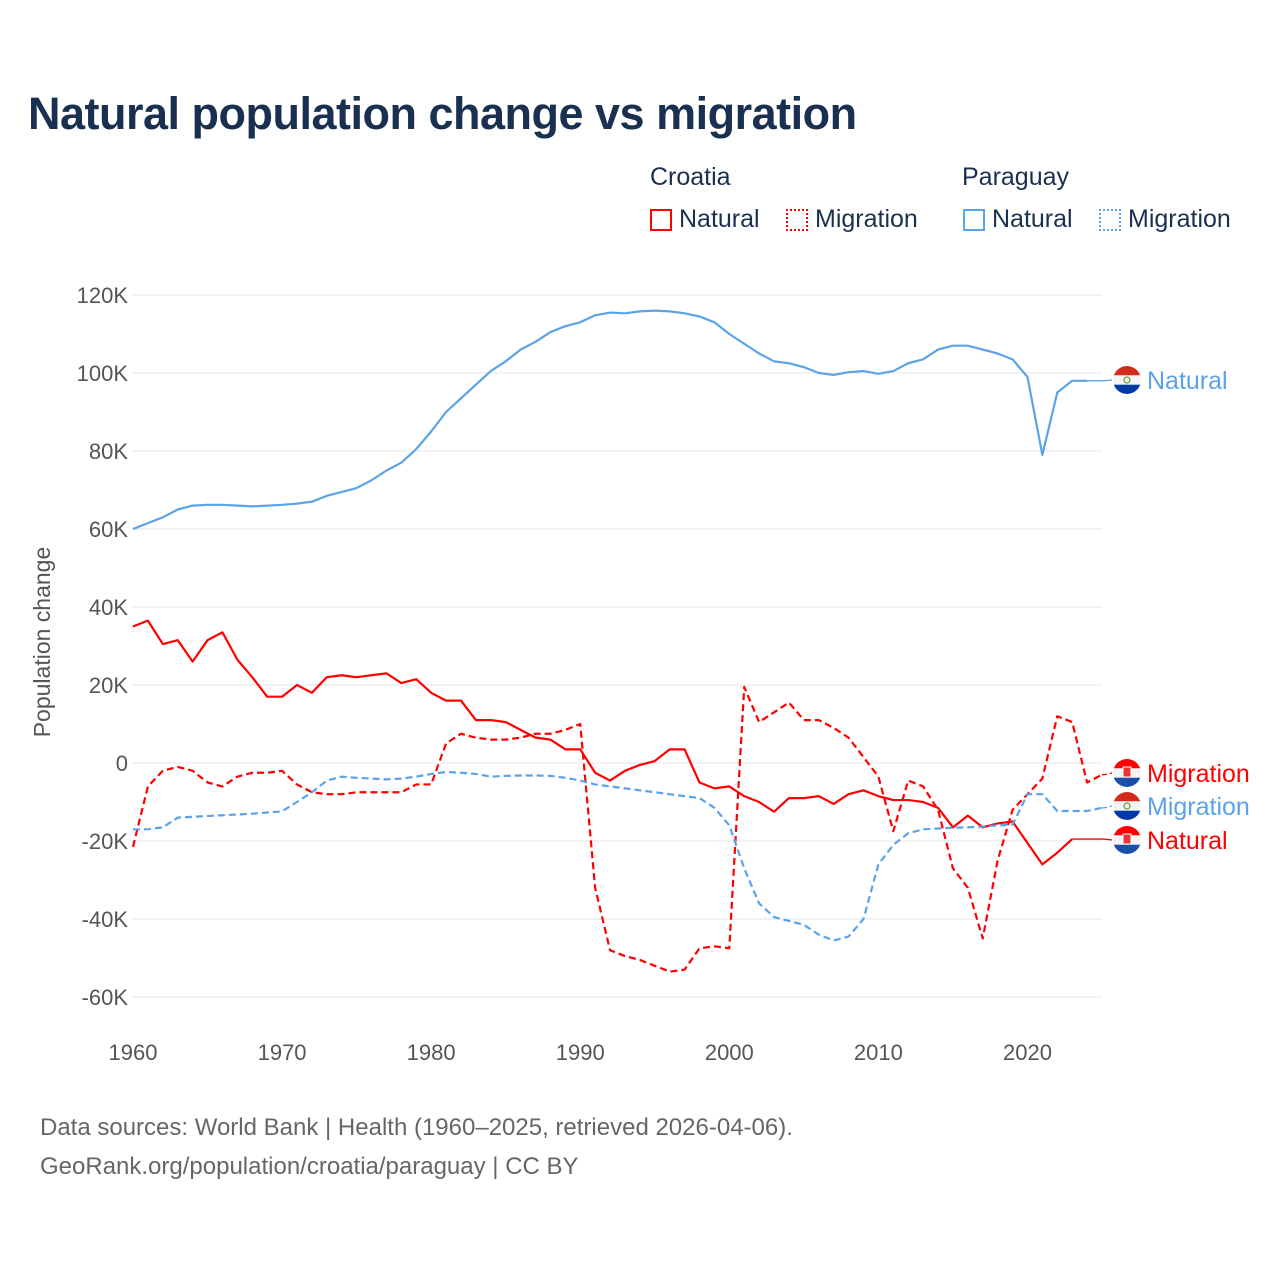 The image size is (1280, 1280). Describe the element at coordinates (431, 1052) in the screenshot. I see `x-tick-label: 1980` at that location.